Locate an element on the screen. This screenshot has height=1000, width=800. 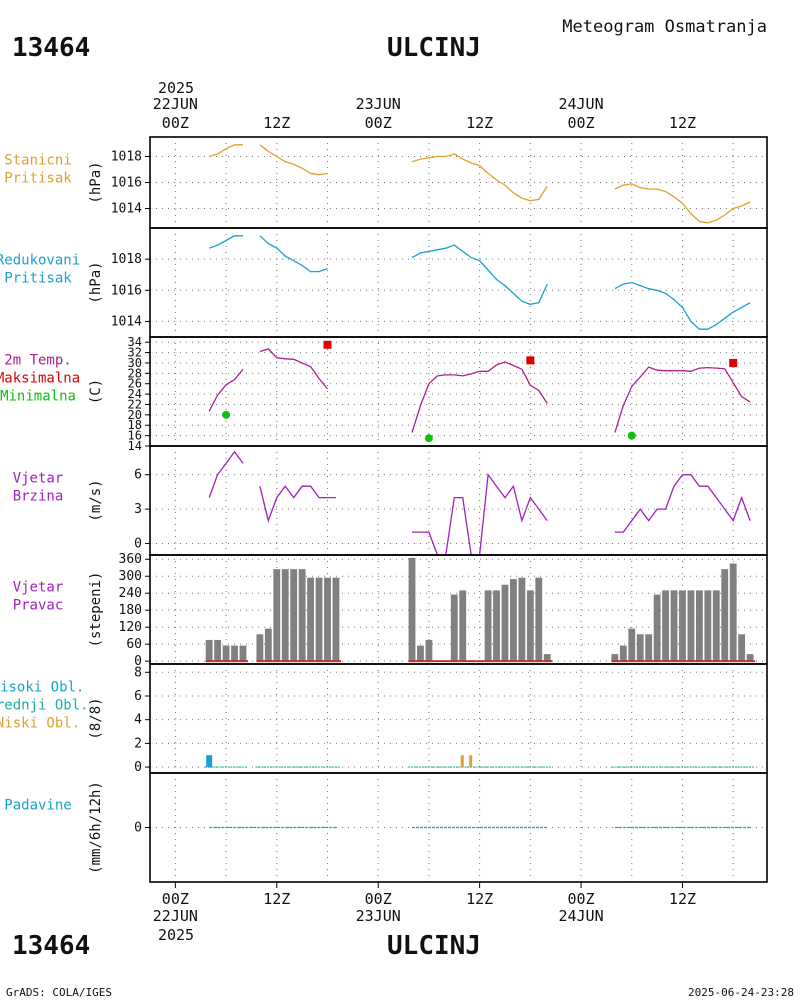
station-name-bottom: ULCINJ is located at coordinates (434, 946).